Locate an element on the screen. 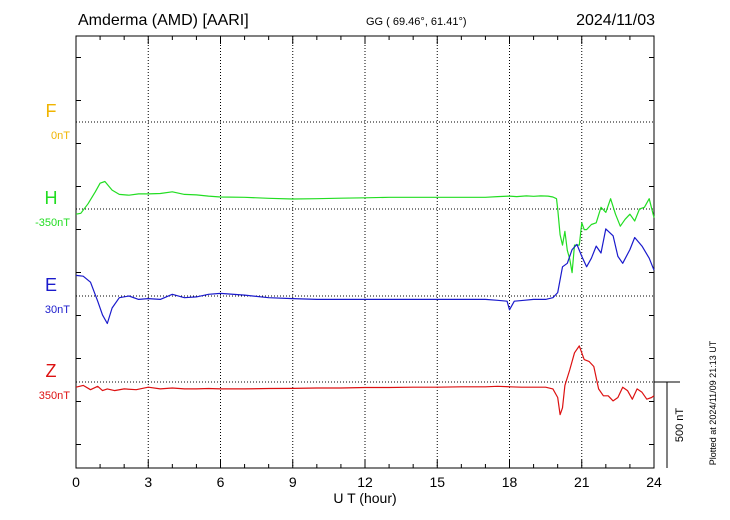  series-baseline-F: 0nT is located at coordinates (60, 136).